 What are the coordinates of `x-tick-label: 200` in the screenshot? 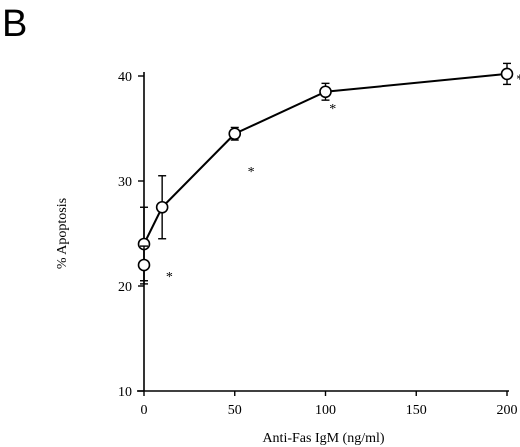 It's located at (507, 410).